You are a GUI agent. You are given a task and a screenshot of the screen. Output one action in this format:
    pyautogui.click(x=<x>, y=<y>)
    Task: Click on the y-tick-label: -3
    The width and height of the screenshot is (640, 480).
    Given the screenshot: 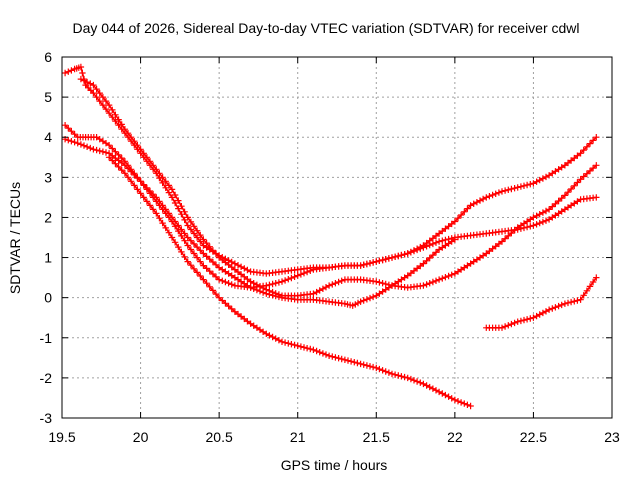 What is the action you would take?
    pyautogui.click(x=46, y=418)
    